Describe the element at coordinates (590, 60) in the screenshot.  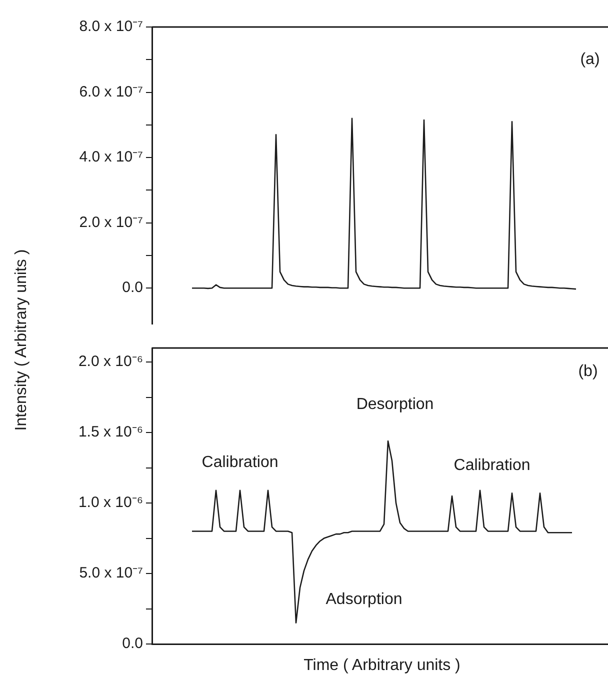
I see `annotation: (a)` at that location.